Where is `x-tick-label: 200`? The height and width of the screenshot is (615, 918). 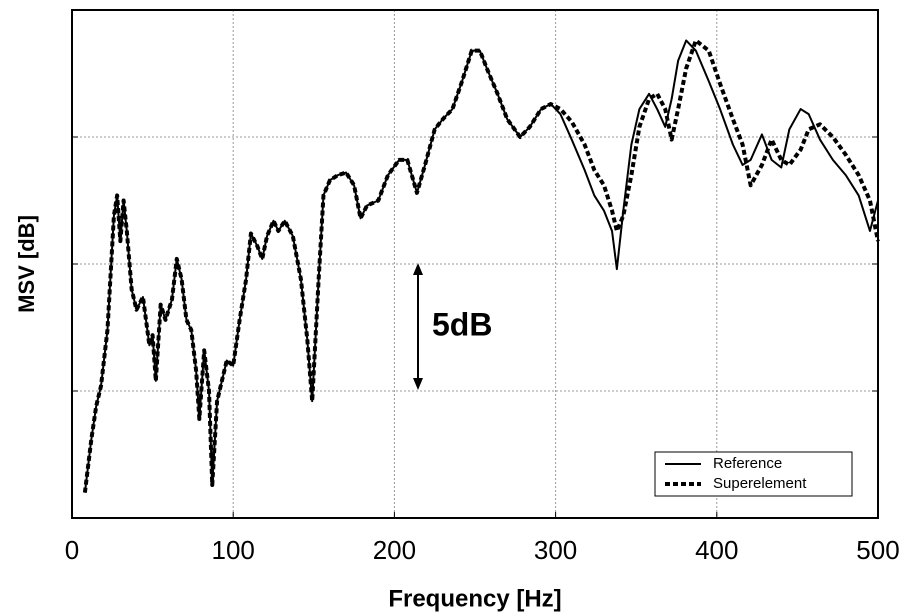 x-tick-label: 200 is located at coordinates (394, 550).